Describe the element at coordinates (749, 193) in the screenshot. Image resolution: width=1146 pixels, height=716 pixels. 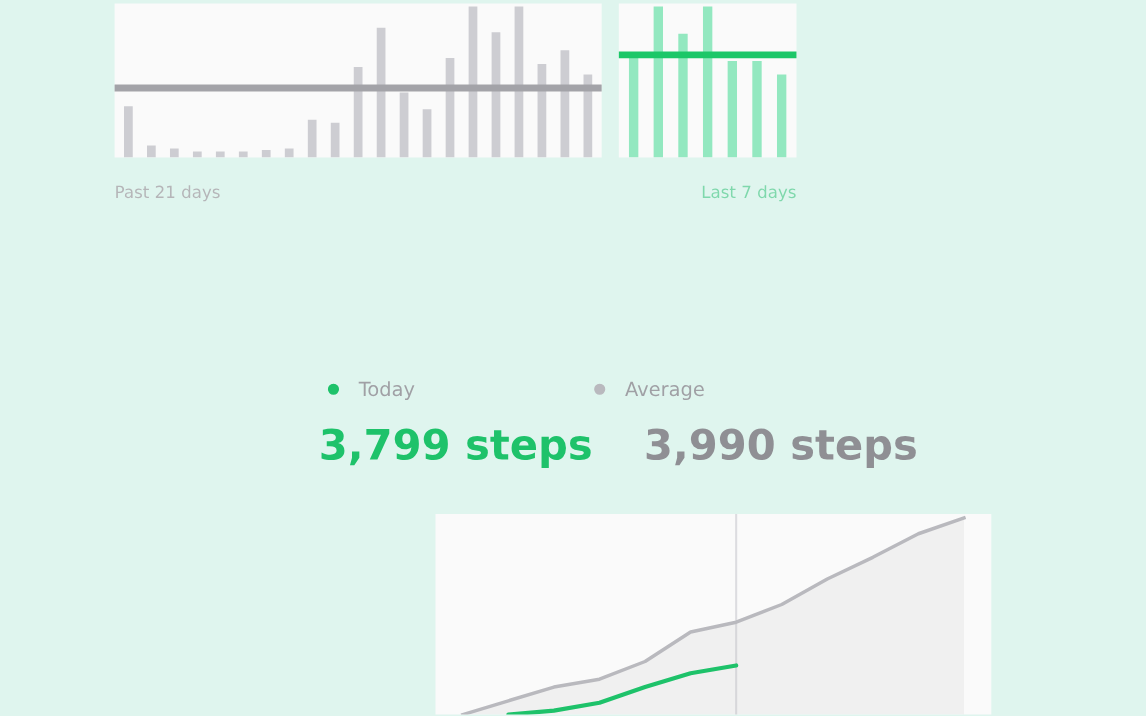
I see `text: Last 7 days` at that location.